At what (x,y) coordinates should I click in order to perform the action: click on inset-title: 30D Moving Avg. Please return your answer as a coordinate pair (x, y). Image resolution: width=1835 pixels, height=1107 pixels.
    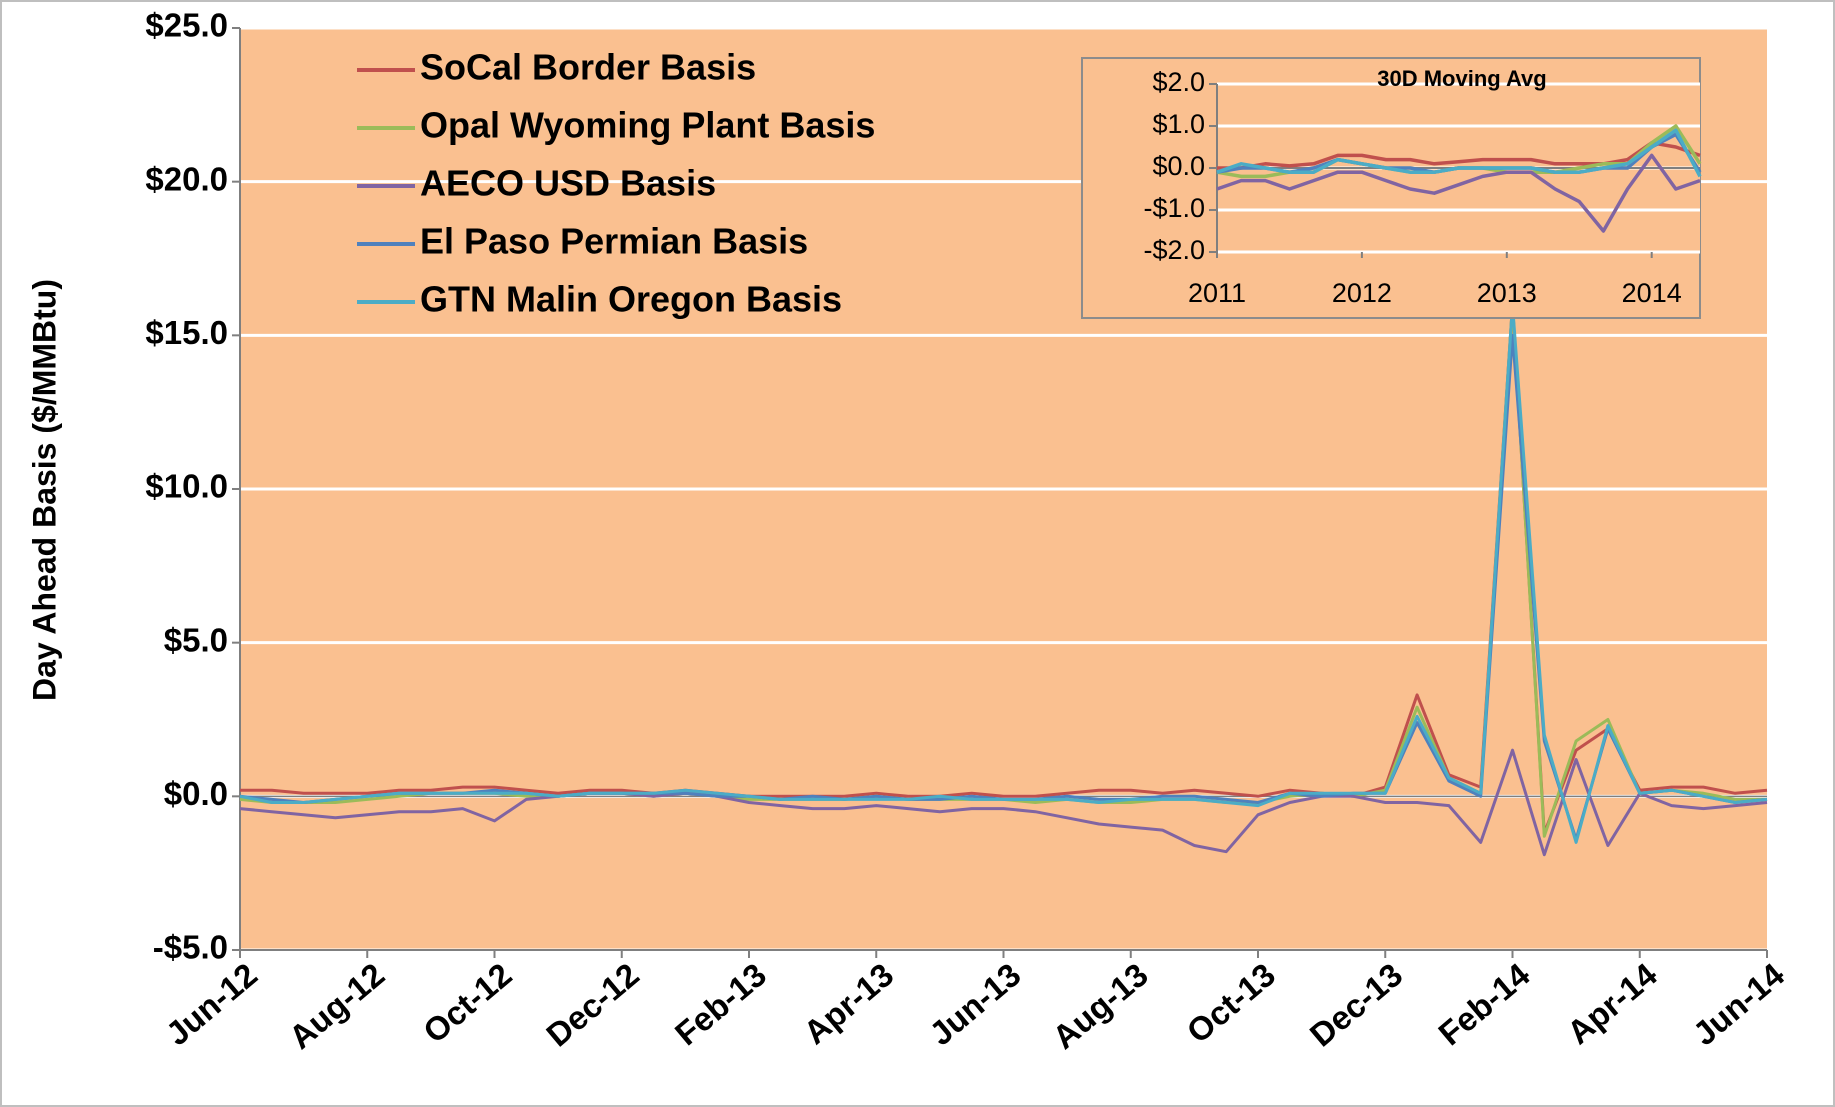
    Looking at the image, I should click on (1462, 78).